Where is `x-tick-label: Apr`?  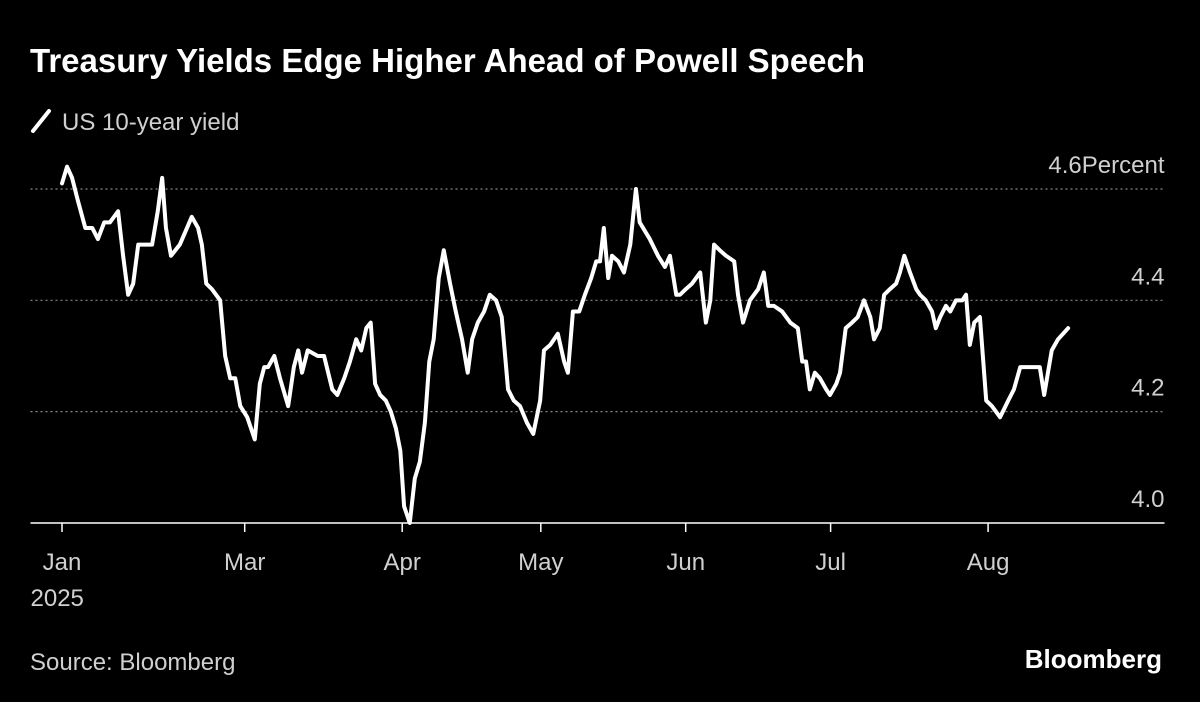 x-tick-label: Apr is located at coordinates (402, 562).